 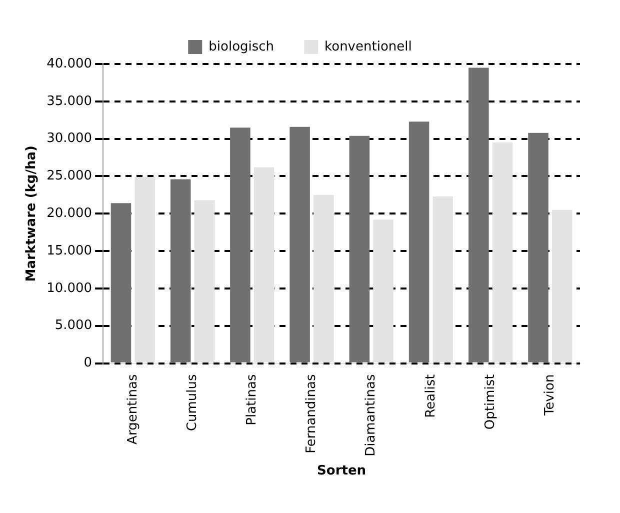 I want to click on x-tick-label: Realist, so click(x=430, y=396).